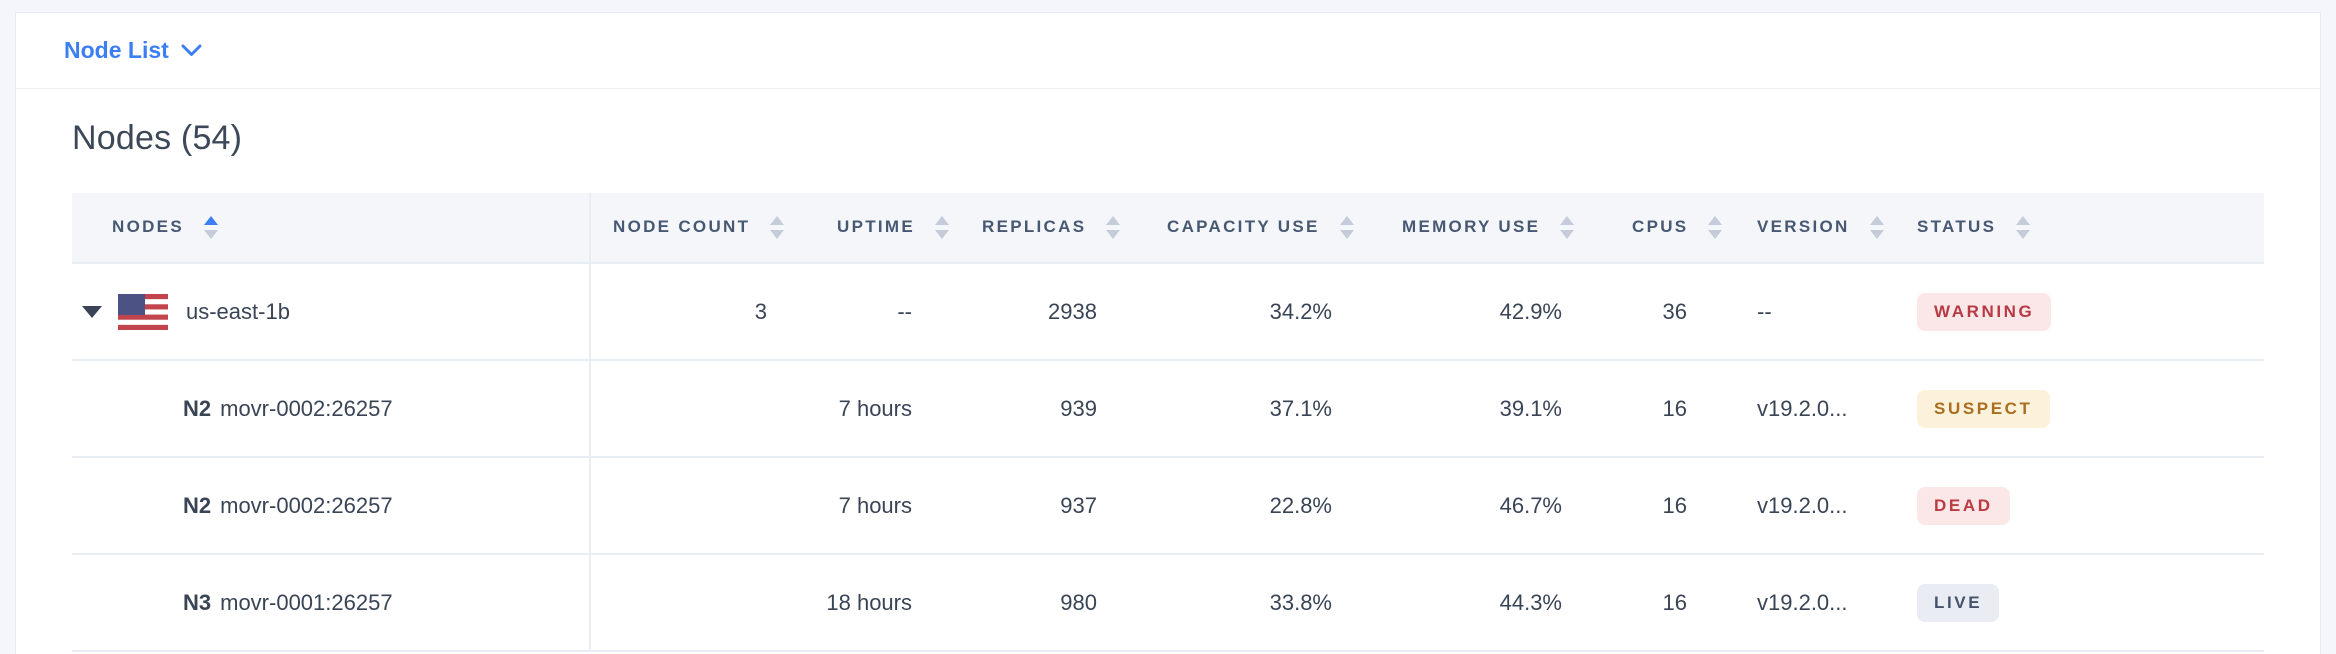 The height and width of the screenshot is (654, 2336). What do you see at coordinates (702, 228) in the screenshot?
I see `column-header-node-count: NODE COUNT` at bounding box center [702, 228].